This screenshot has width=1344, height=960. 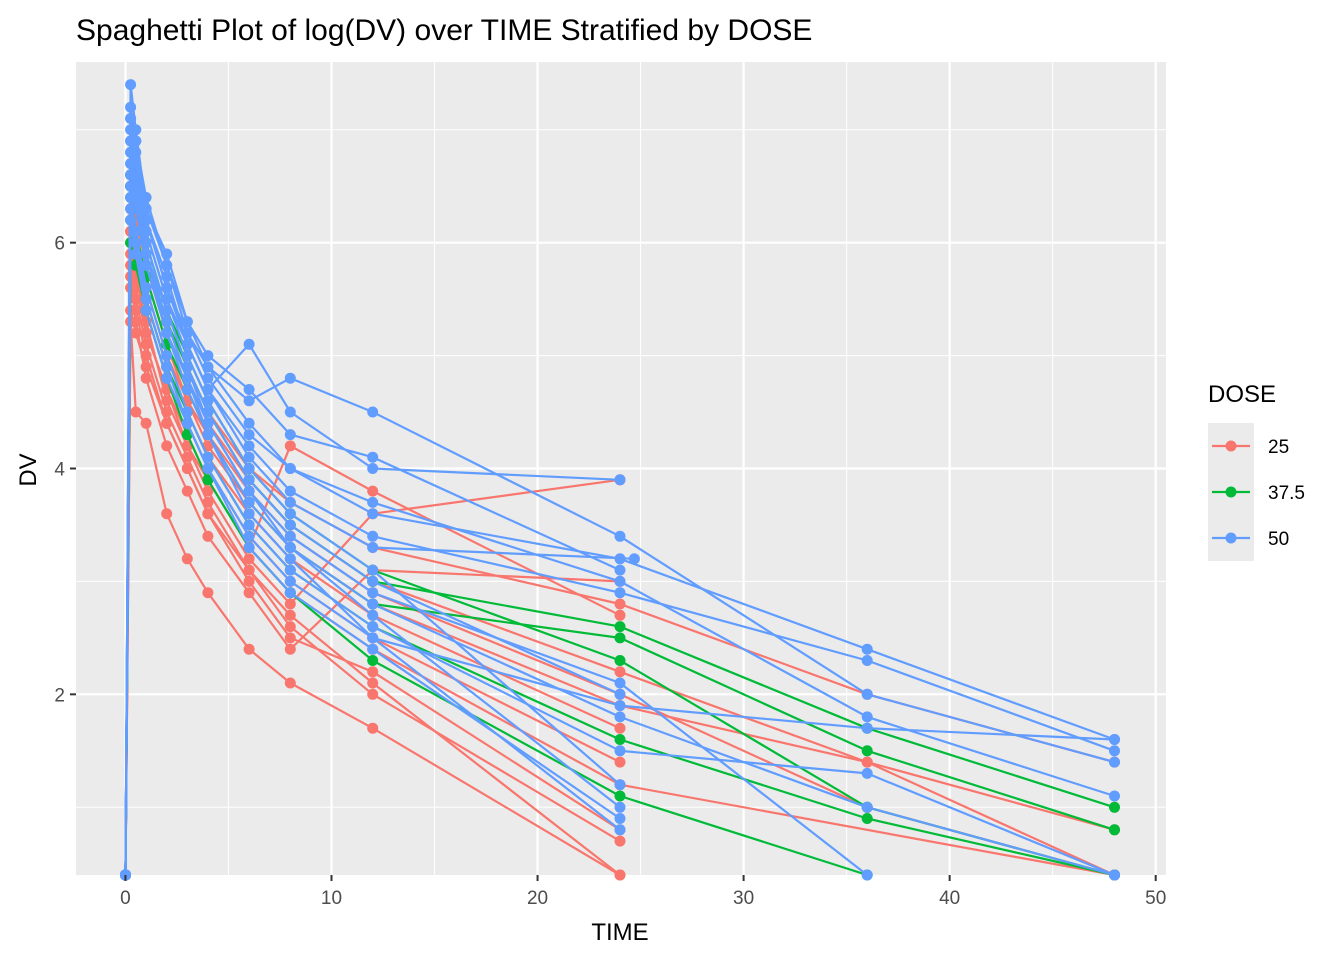 I want to click on x-tick-label: 40, so click(x=949, y=898).